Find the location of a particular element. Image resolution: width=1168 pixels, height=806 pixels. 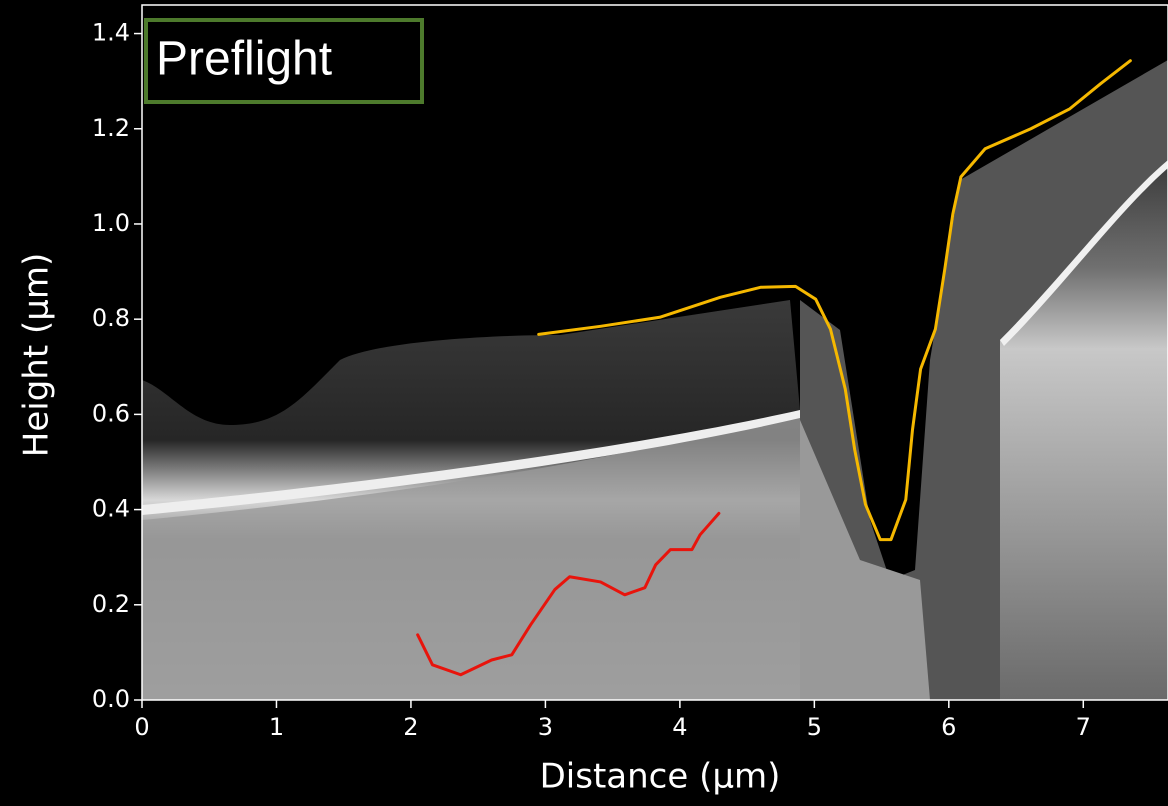

x-tick-label: 3 is located at coordinates (545, 727).